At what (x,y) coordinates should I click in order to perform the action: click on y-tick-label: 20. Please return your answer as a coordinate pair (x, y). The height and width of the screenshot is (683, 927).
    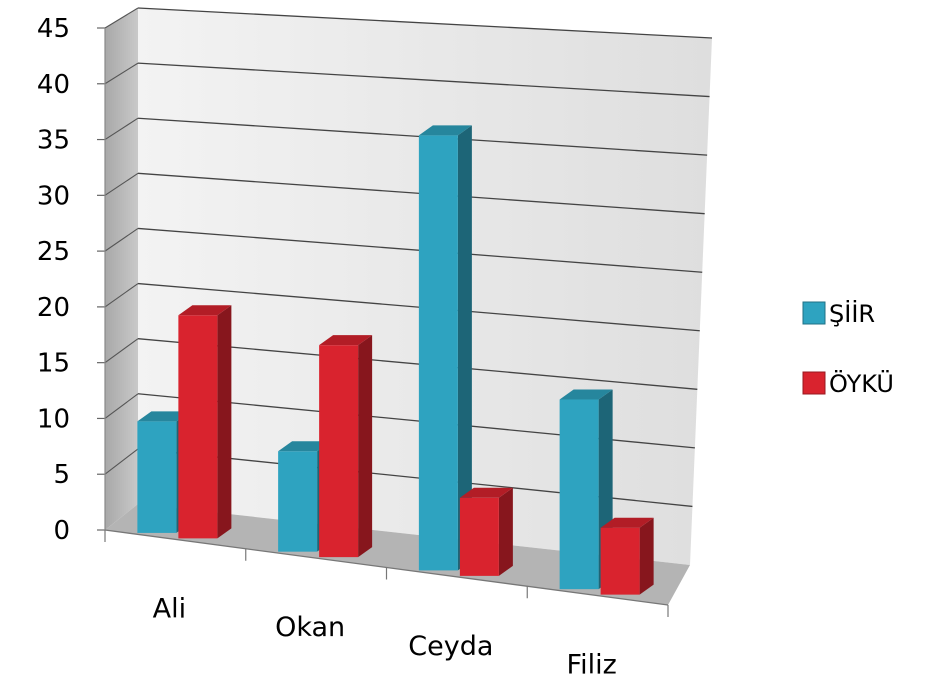
    Looking at the image, I should click on (53, 308).